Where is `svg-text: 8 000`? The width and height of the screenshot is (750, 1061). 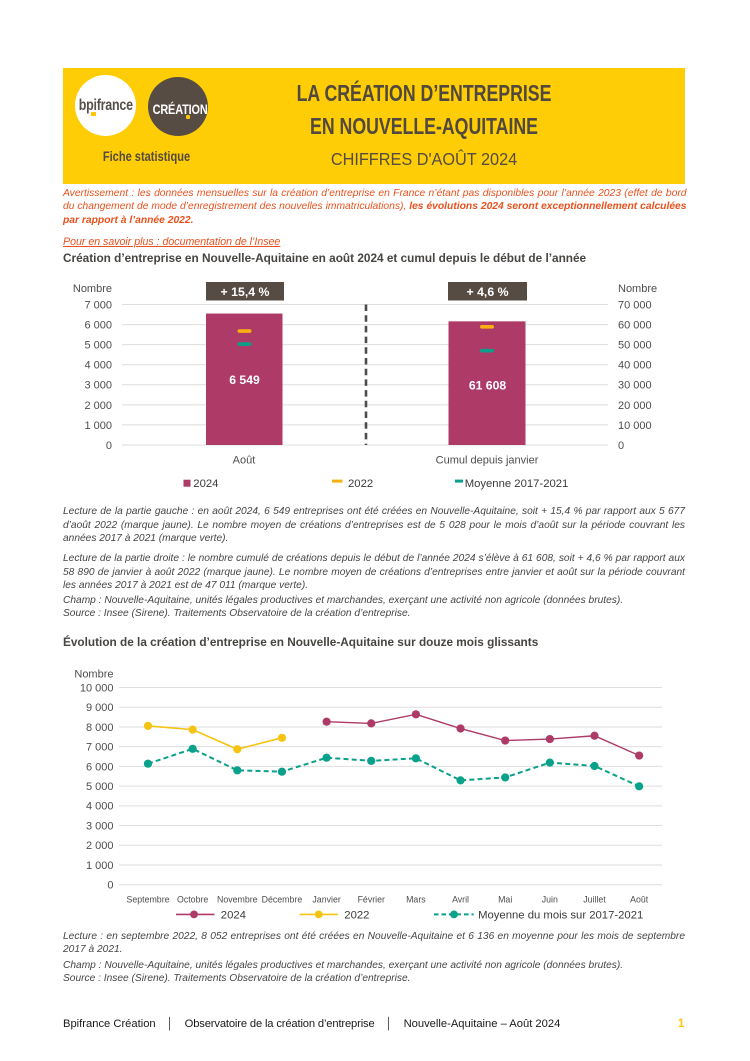
svg-text: 8 000 is located at coordinates (100, 728).